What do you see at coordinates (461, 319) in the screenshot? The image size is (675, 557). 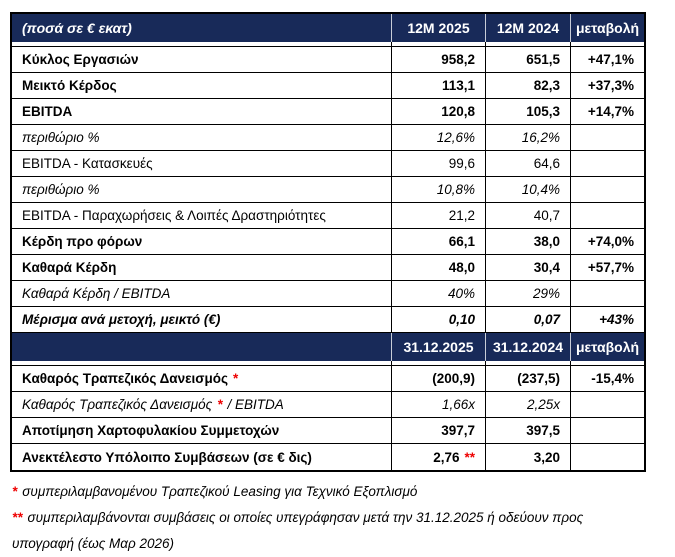 I see `value-2025: 0,10` at bounding box center [461, 319].